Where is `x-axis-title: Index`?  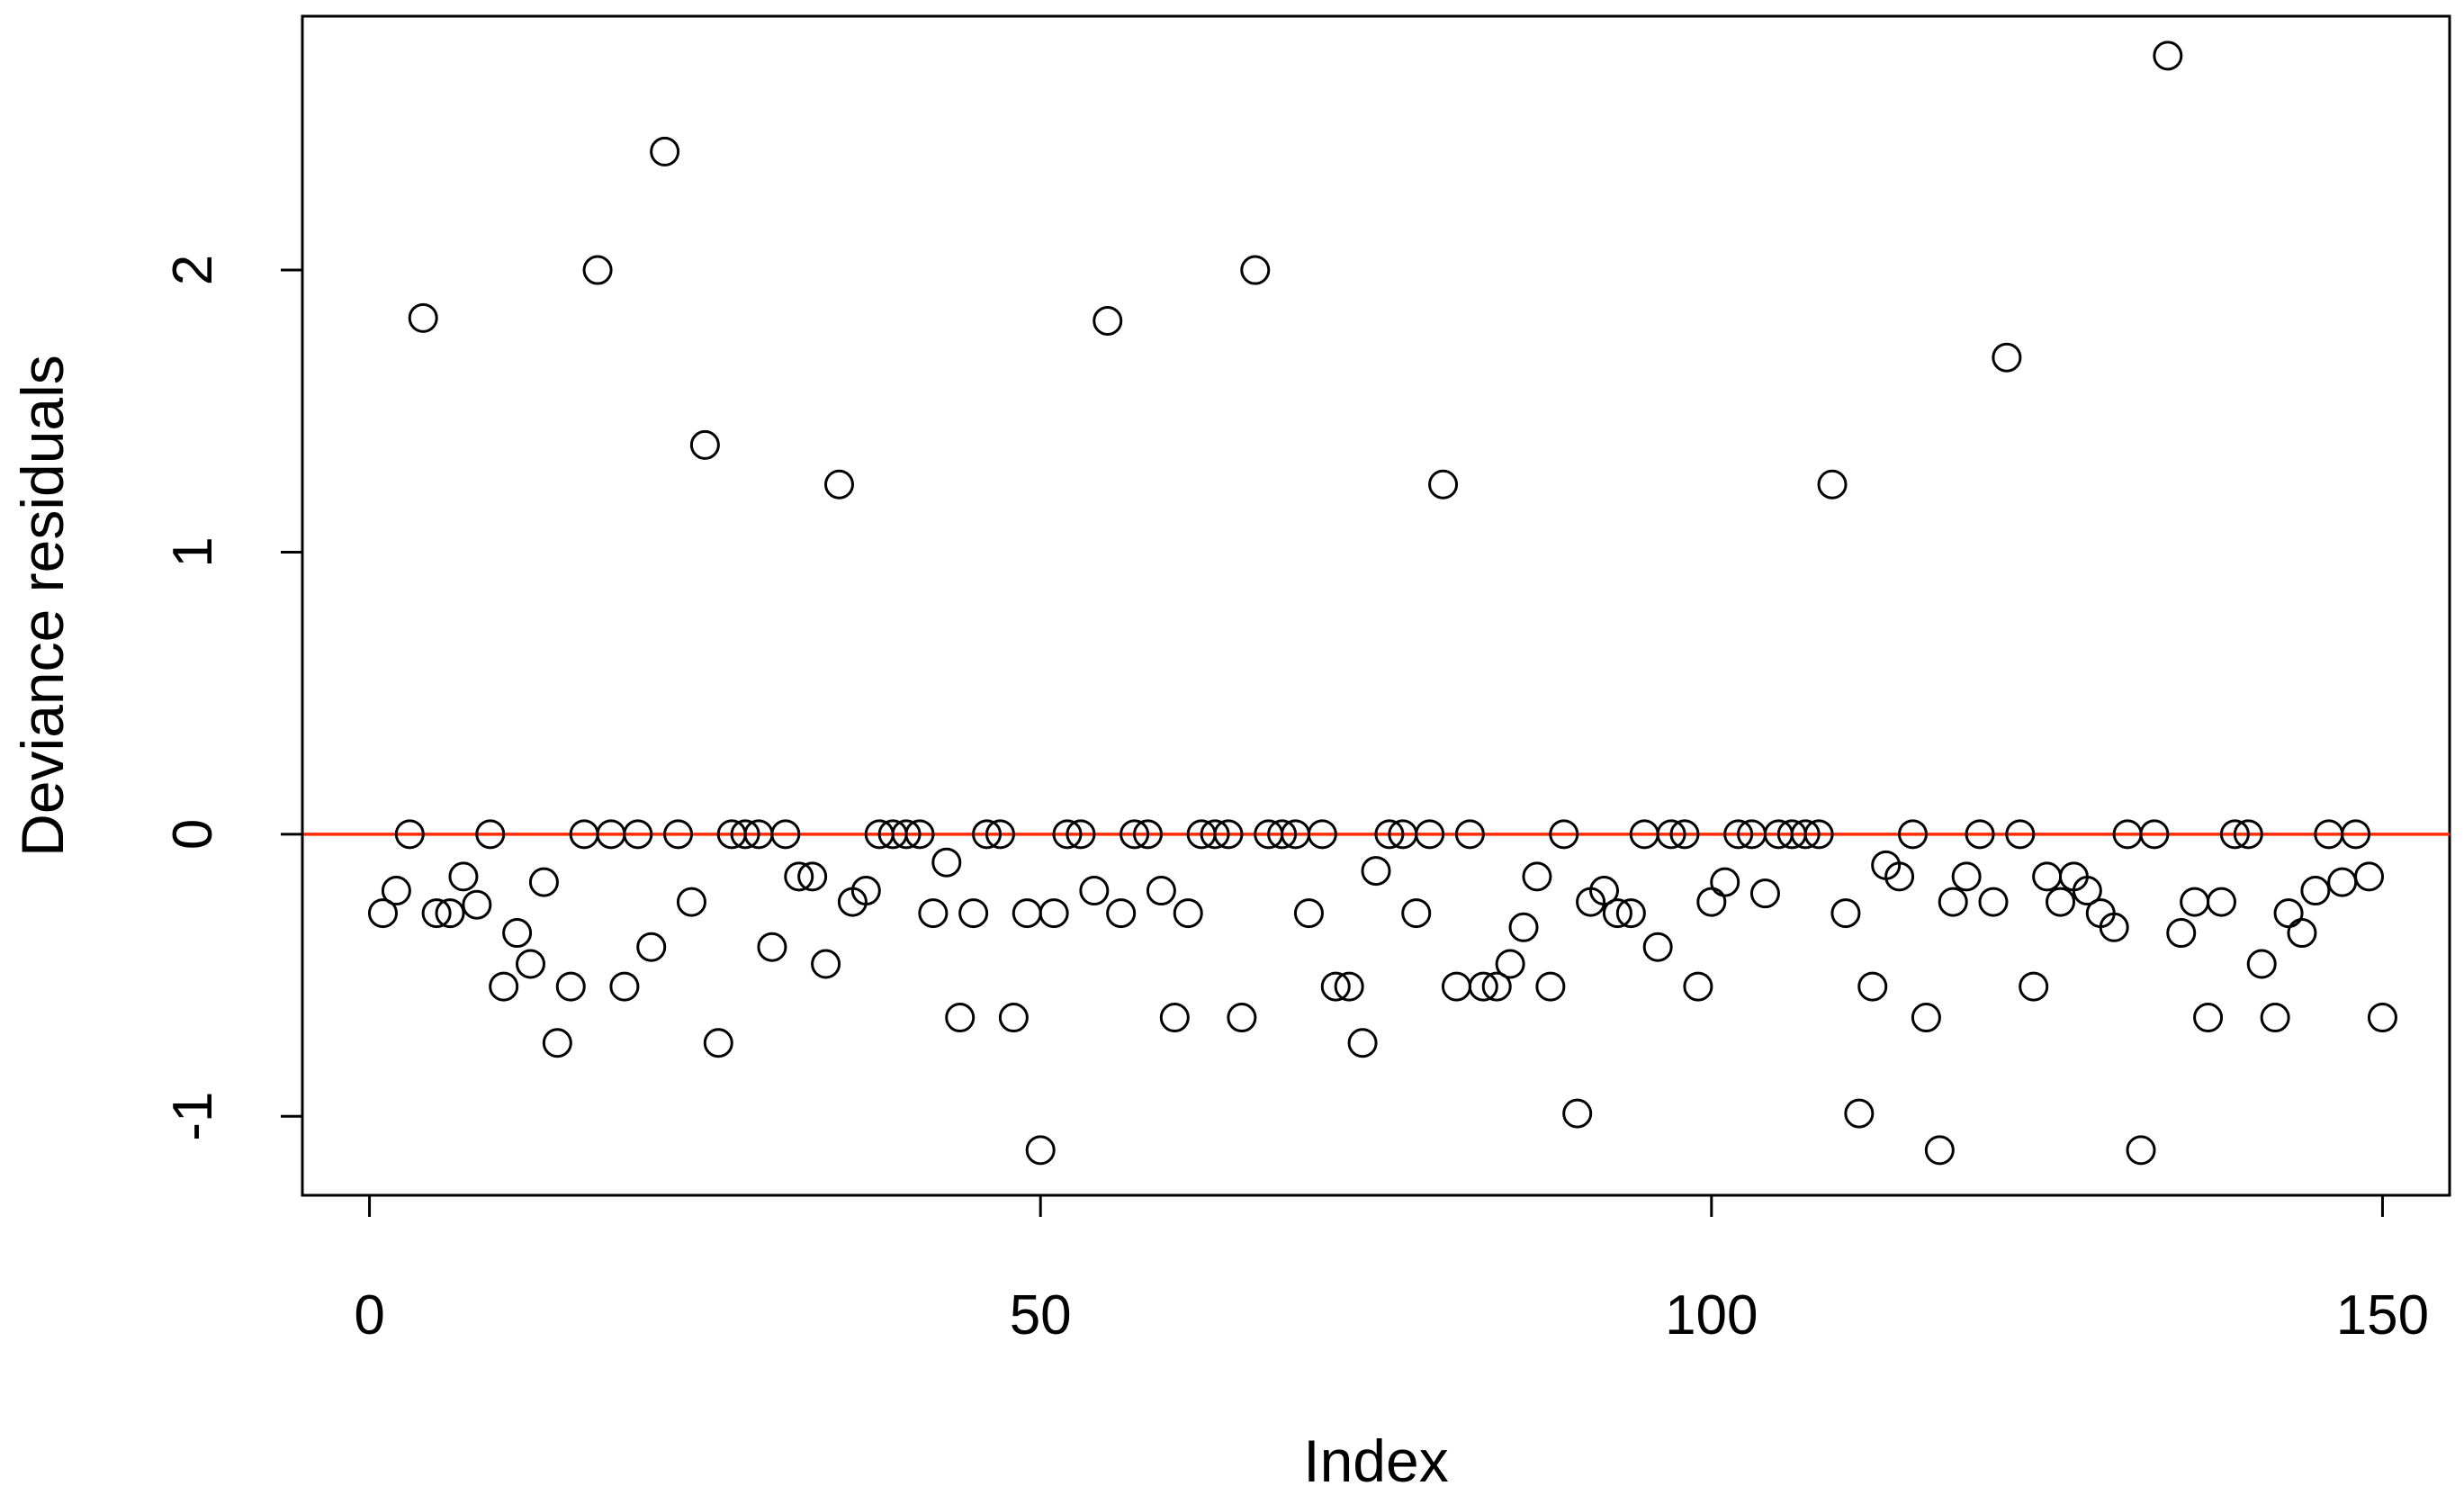 x-axis-title: Index is located at coordinates (1375, 1460).